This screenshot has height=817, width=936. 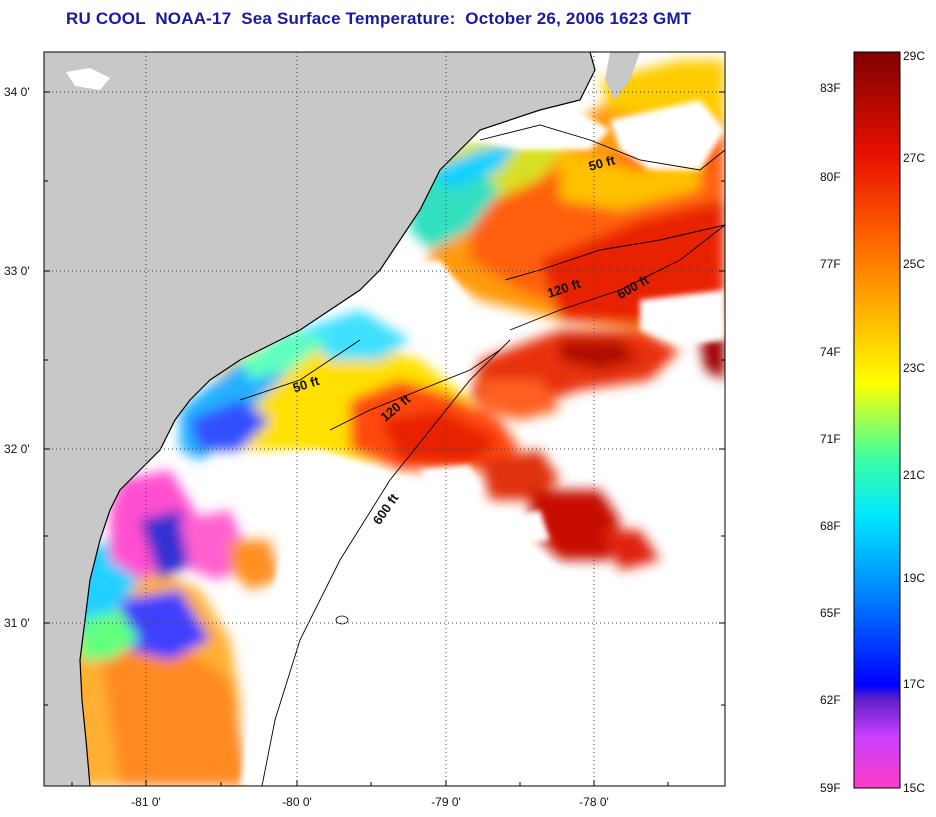 What do you see at coordinates (17, 92) in the screenshot?
I see `lat-label-34: 34 0'` at bounding box center [17, 92].